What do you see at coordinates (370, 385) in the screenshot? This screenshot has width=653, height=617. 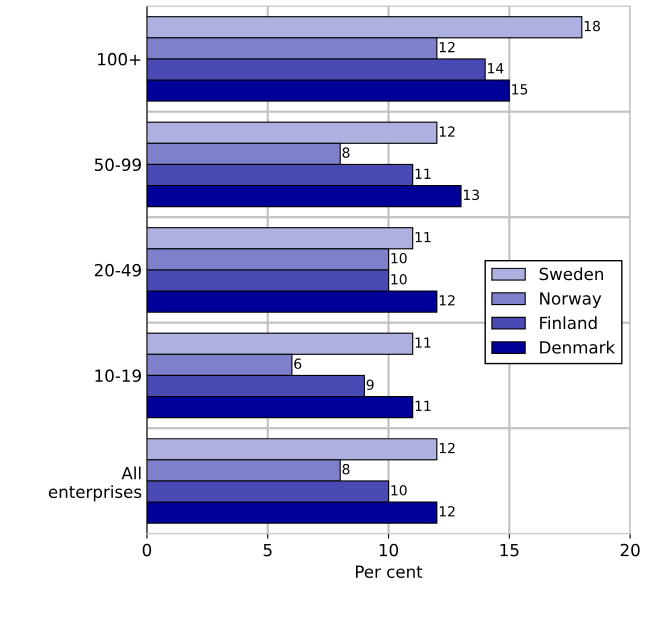 I see `data-label: 9` at bounding box center [370, 385].